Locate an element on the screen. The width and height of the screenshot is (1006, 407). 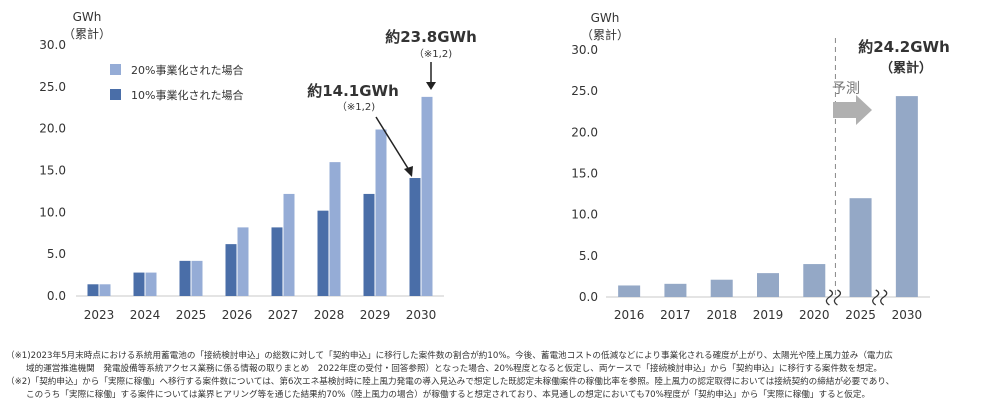
x-tick-label: 2019 is located at coordinates (768, 315).